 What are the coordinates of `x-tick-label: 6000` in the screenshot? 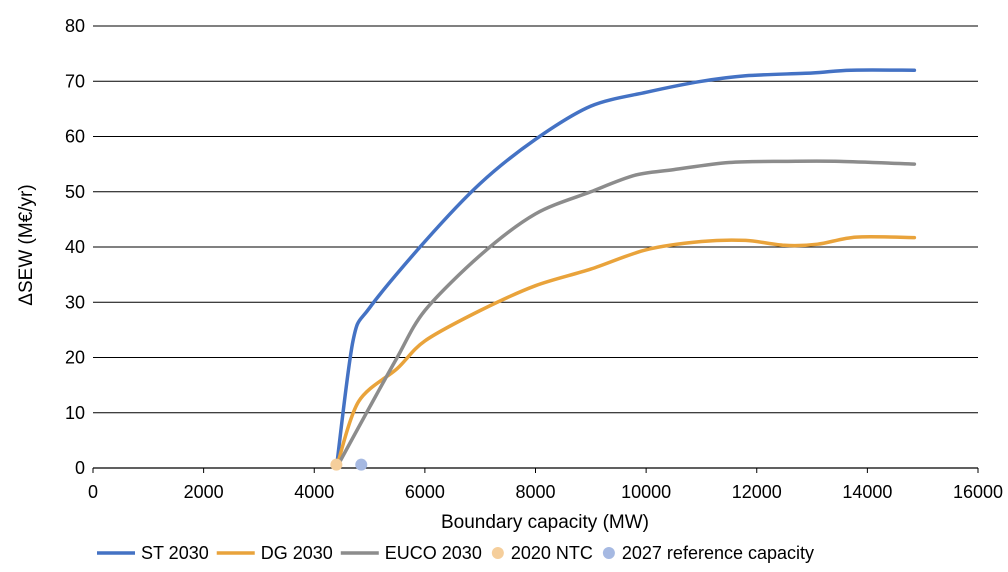 It's located at (425, 492).